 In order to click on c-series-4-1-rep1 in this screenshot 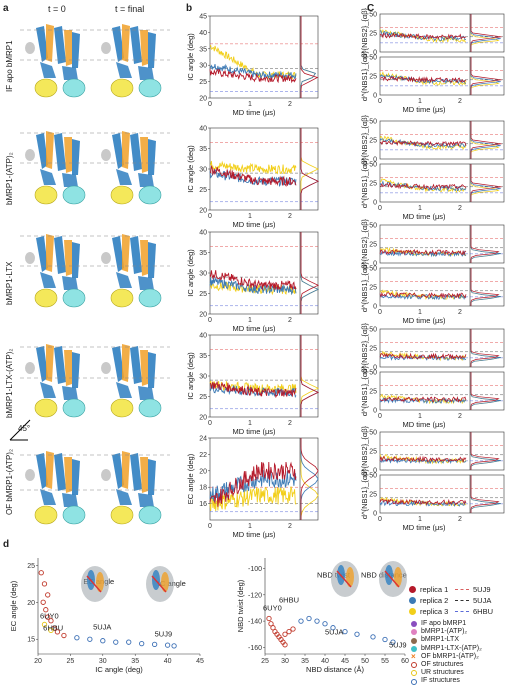, I will do `click(423, 502)`.